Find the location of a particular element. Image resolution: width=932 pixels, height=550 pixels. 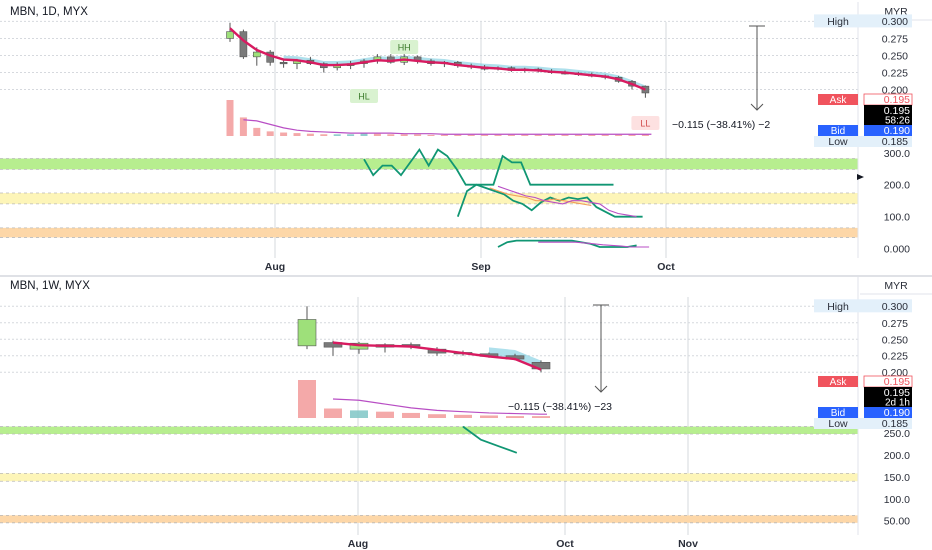

bid-label-box is located at coordinates (838, 130).